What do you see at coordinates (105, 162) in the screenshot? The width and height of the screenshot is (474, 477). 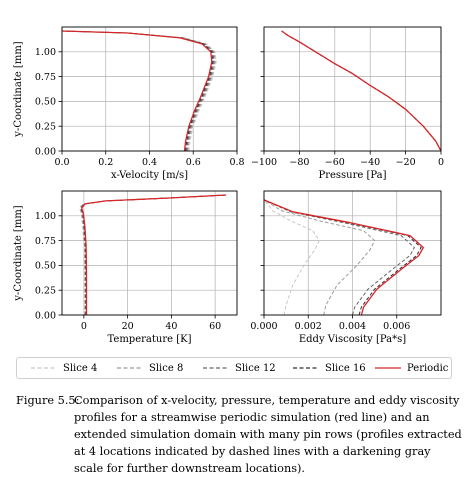 I see `x-tick-label: 0.2` at bounding box center [105, 162].